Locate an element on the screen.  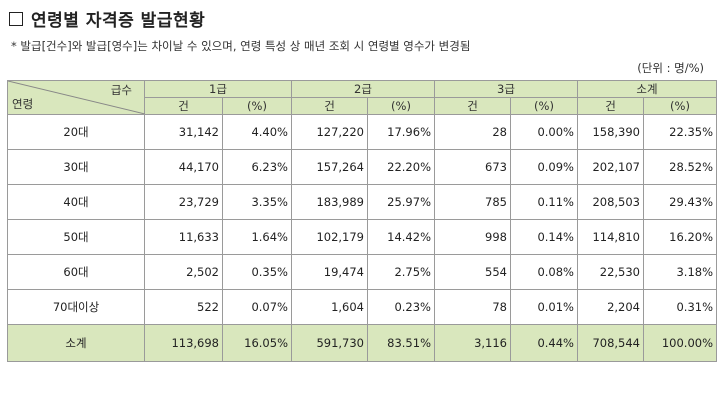
value-cell: 4.40% is located at coordinates (257, 132).